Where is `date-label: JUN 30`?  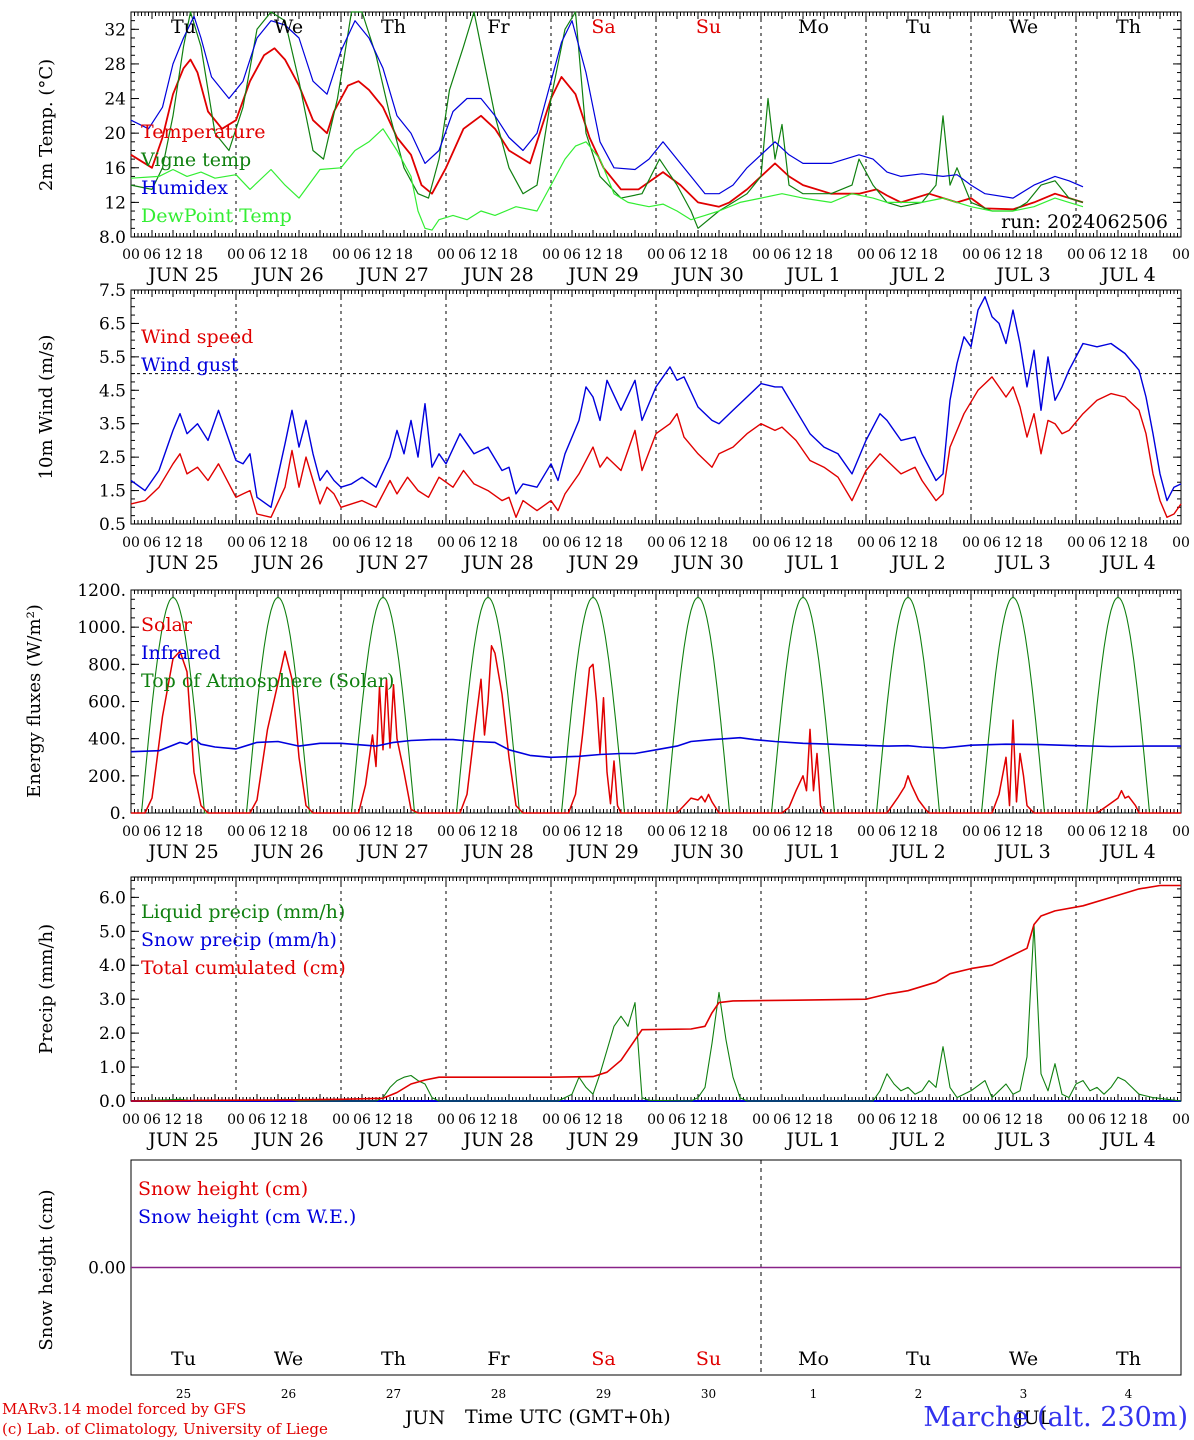 date-label: JUN 30 is located at coordinates (707, 563).